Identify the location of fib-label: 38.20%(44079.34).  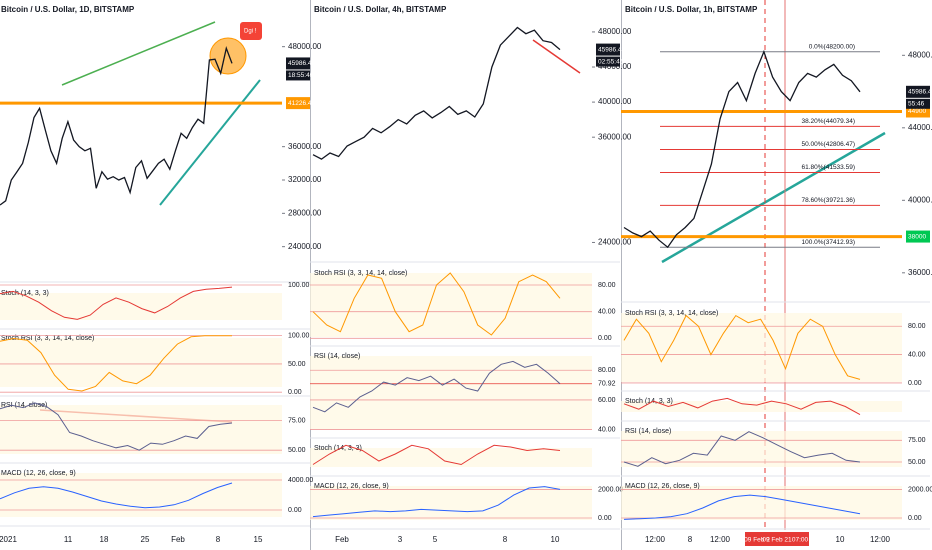
(829, 121).